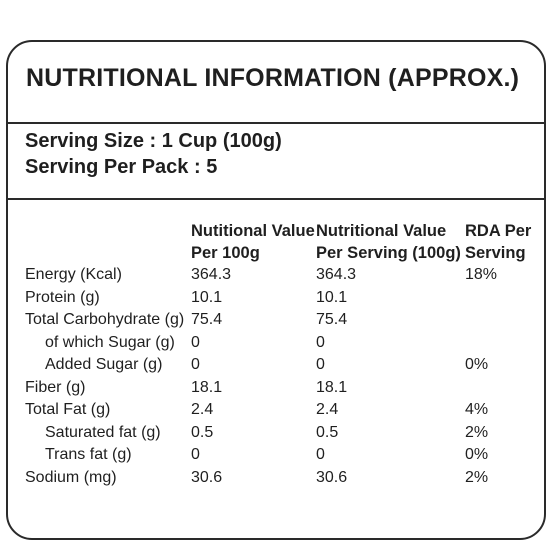  Describe the element at coordinates (276, 410) in the screenshot. I see `table-row: Total Fat (g) 2.4 2.4 4%` at that location.